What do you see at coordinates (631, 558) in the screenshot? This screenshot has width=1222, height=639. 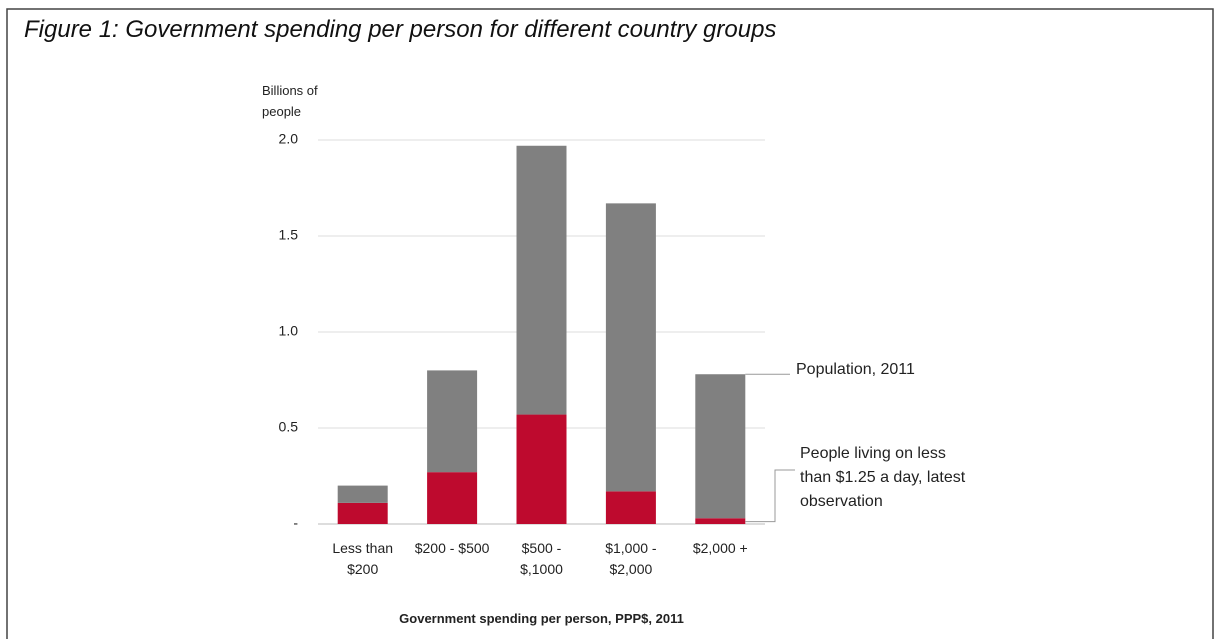 I see `x-tick-label: $1,000 - $2,000` at bounding box center [631, 558].